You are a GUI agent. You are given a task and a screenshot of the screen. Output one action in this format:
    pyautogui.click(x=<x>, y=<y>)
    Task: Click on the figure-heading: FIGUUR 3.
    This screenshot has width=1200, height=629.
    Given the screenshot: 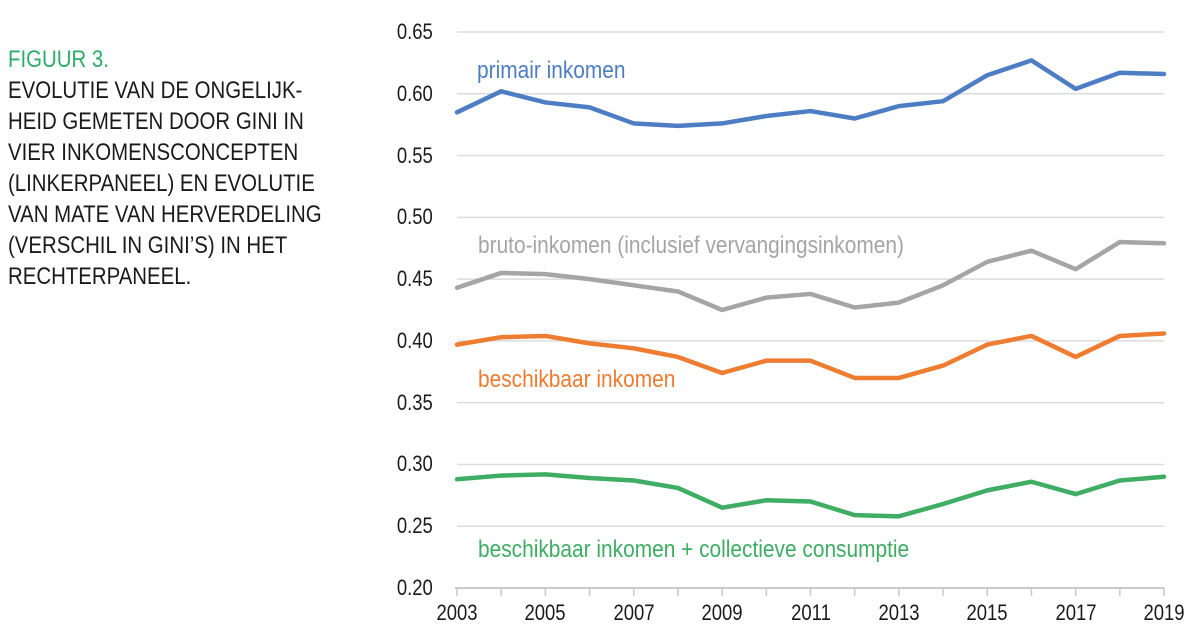 What is the action you would take?
    pyautogui.click(x=58, y=59)
    